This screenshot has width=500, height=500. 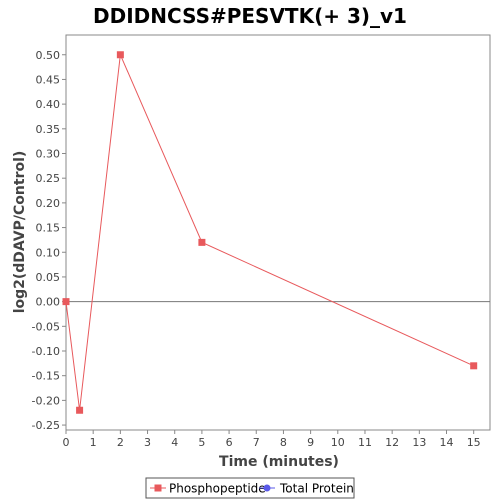 What do you see at coordinates (48, 302) in the screenshot?
I see `y-tick-label: 0.00` at bounding box center [48, 302].